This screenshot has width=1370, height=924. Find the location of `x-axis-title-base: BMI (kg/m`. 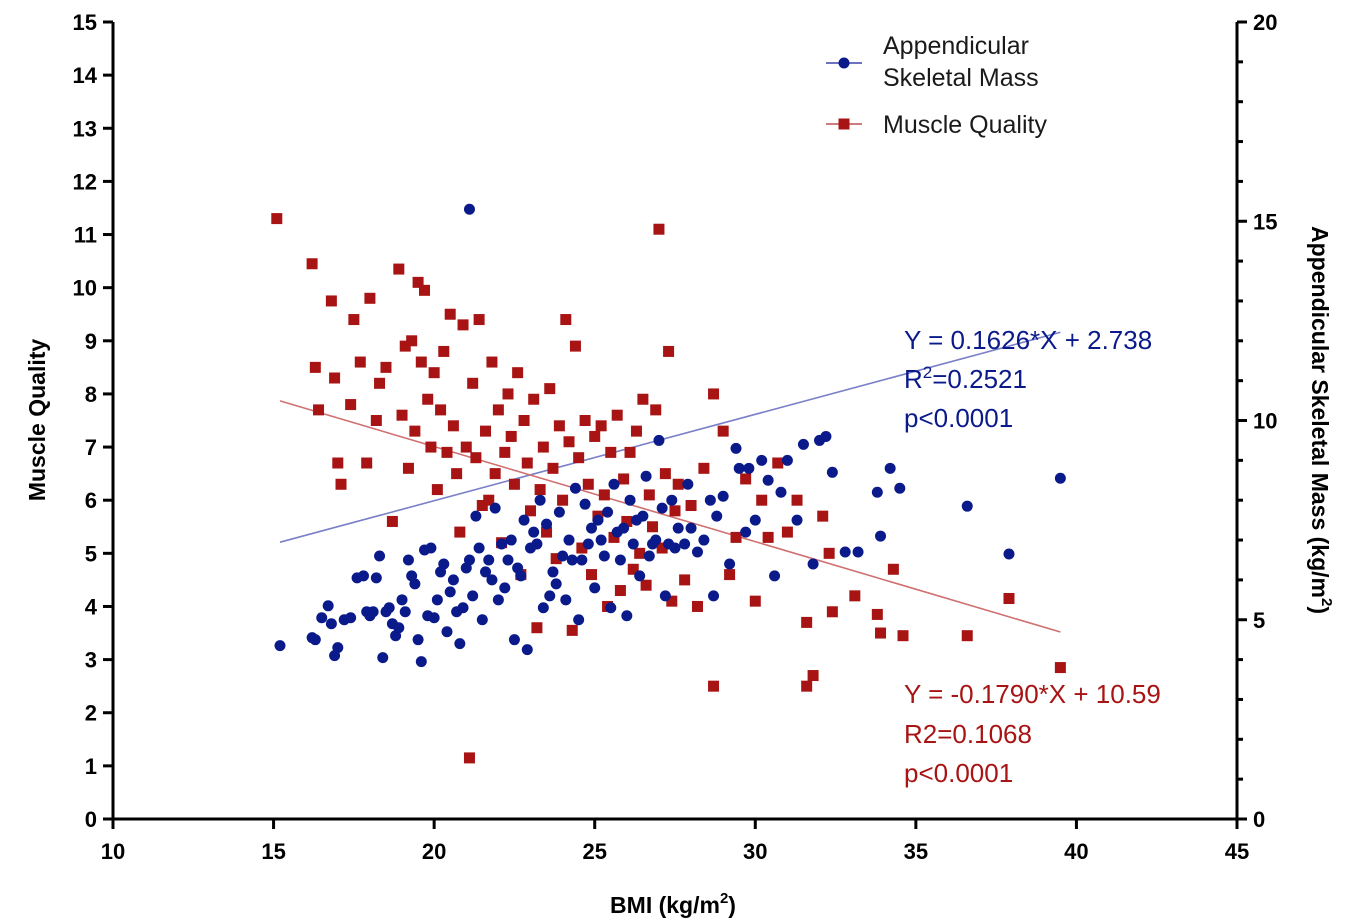

x-axis-title-base: BMI (kg/m is located at coordinates (665, 905).